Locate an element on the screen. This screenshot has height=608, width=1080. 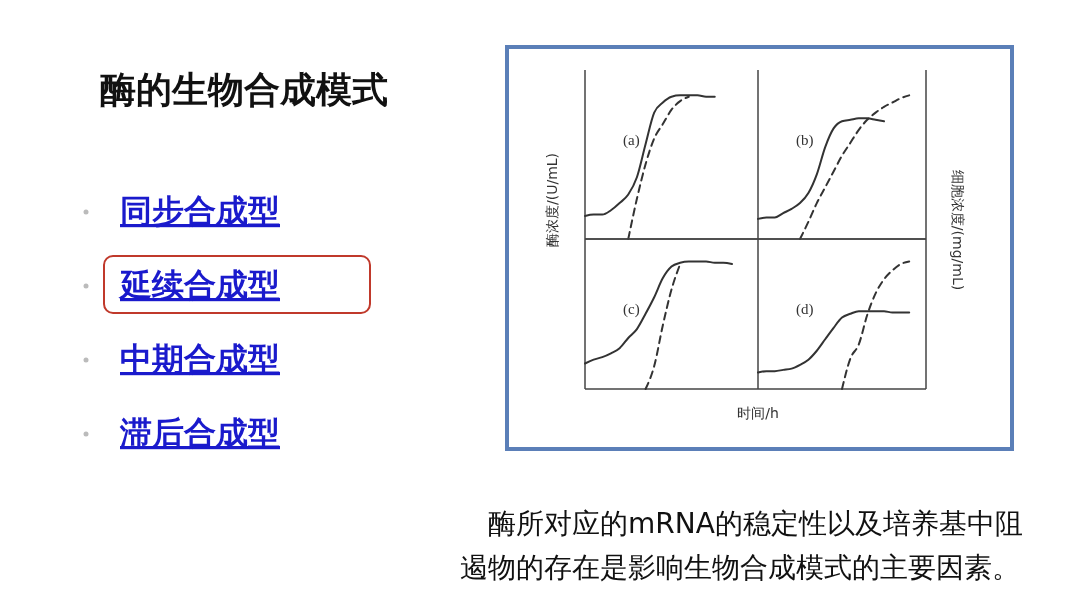
y-axis-title: 酶浓度/(U/mL) is located at coordinates (552, 200).